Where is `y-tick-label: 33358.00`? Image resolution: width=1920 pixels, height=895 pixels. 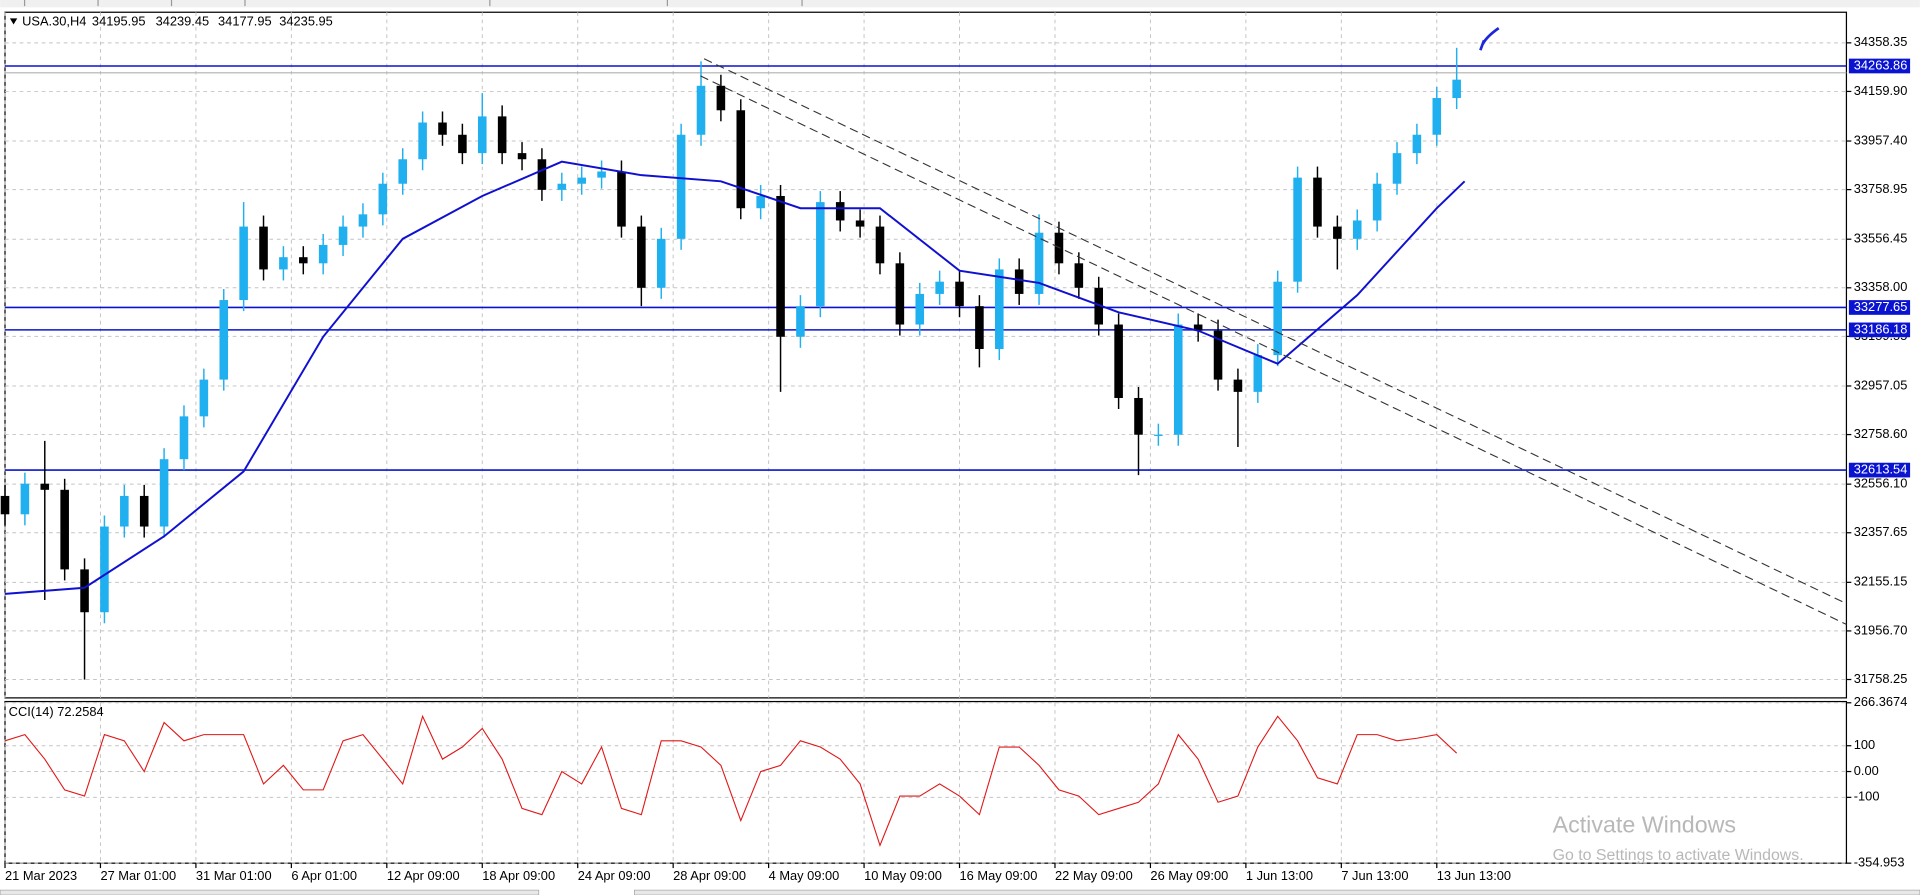
y-tick-label: 33358.00 is located at coordinates (1881, 286).